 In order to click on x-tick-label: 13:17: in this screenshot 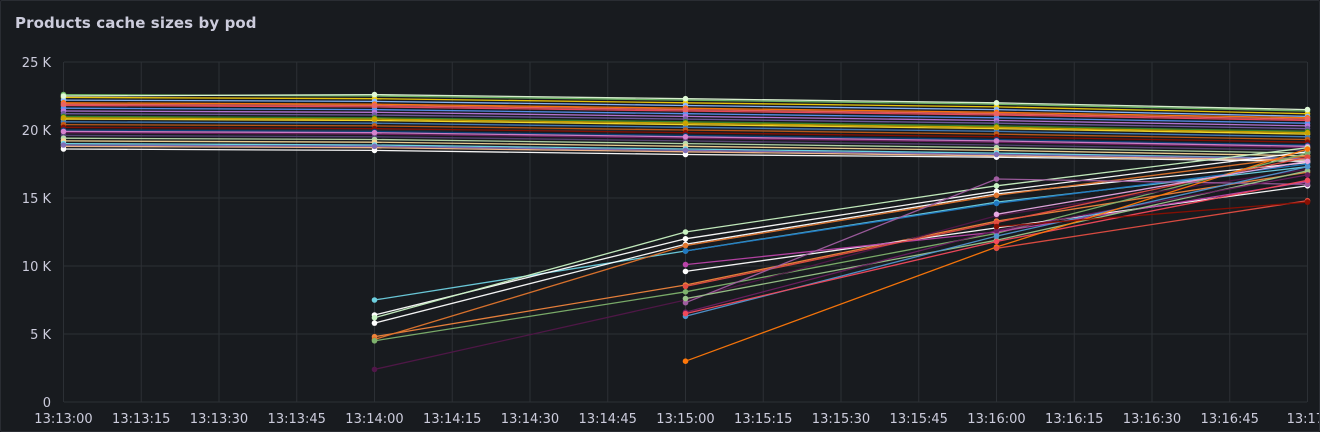, I will do `click(1303, 419)`.